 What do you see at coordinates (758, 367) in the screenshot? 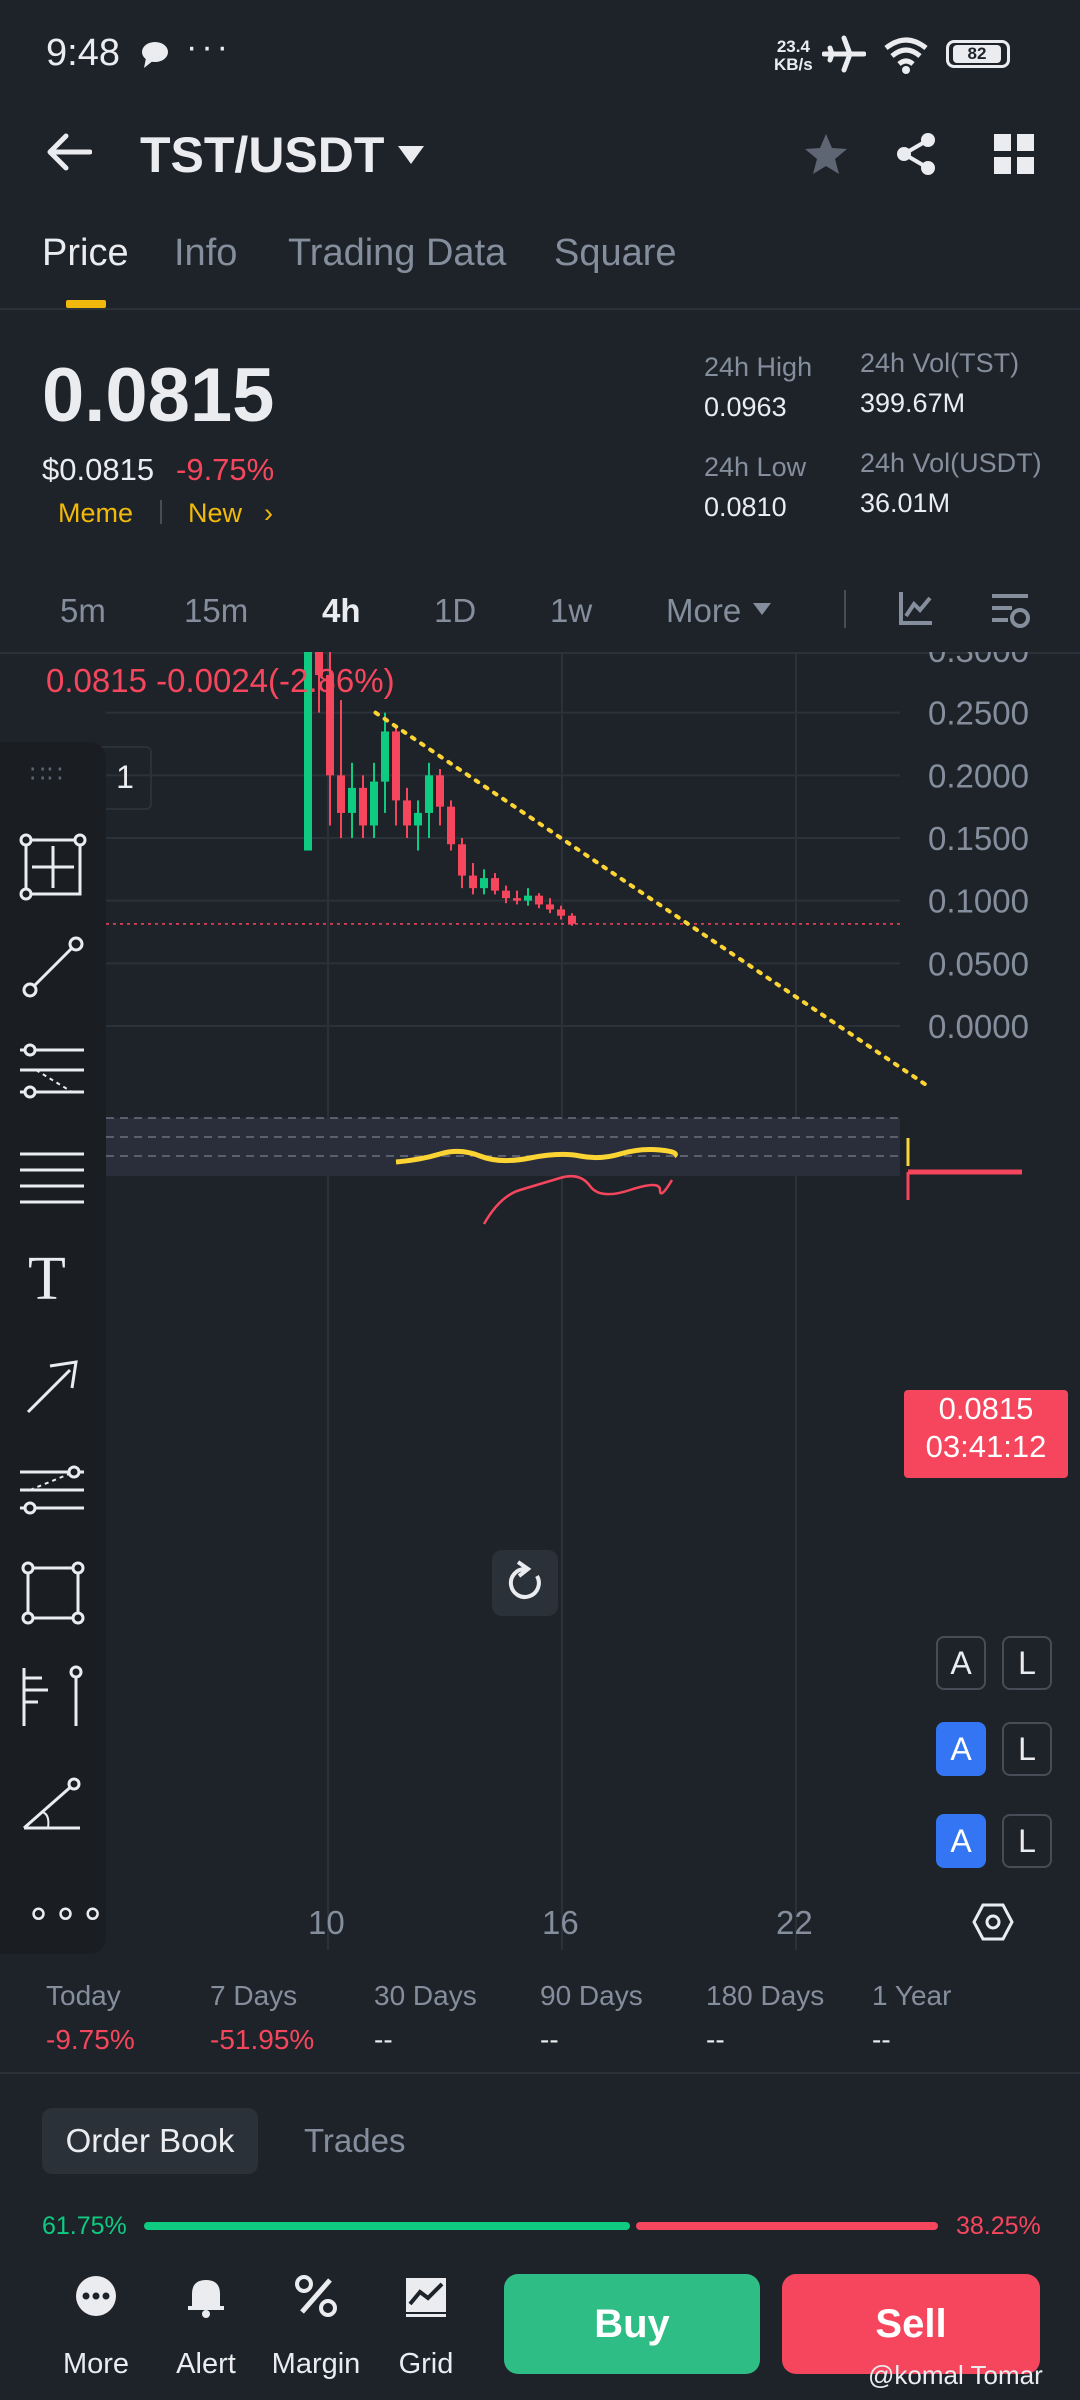
I see `high-label: 24h High` at bounding box center [758, 367].